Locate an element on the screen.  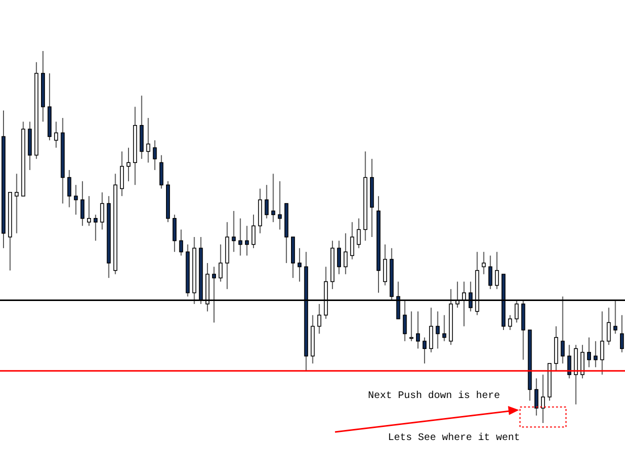
text: Lets See where it went is located at coordinates (454, 438).